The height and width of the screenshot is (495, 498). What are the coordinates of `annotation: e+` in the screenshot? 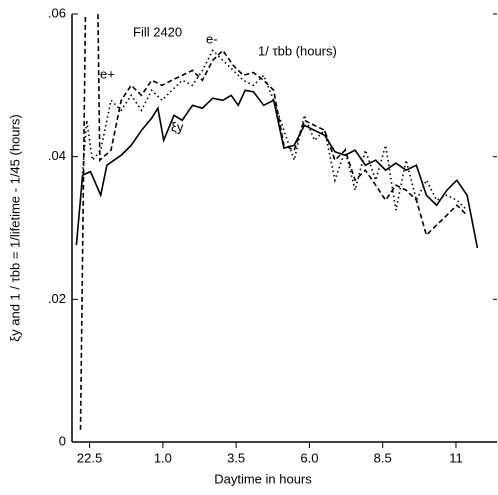 It's located at (107, 73).